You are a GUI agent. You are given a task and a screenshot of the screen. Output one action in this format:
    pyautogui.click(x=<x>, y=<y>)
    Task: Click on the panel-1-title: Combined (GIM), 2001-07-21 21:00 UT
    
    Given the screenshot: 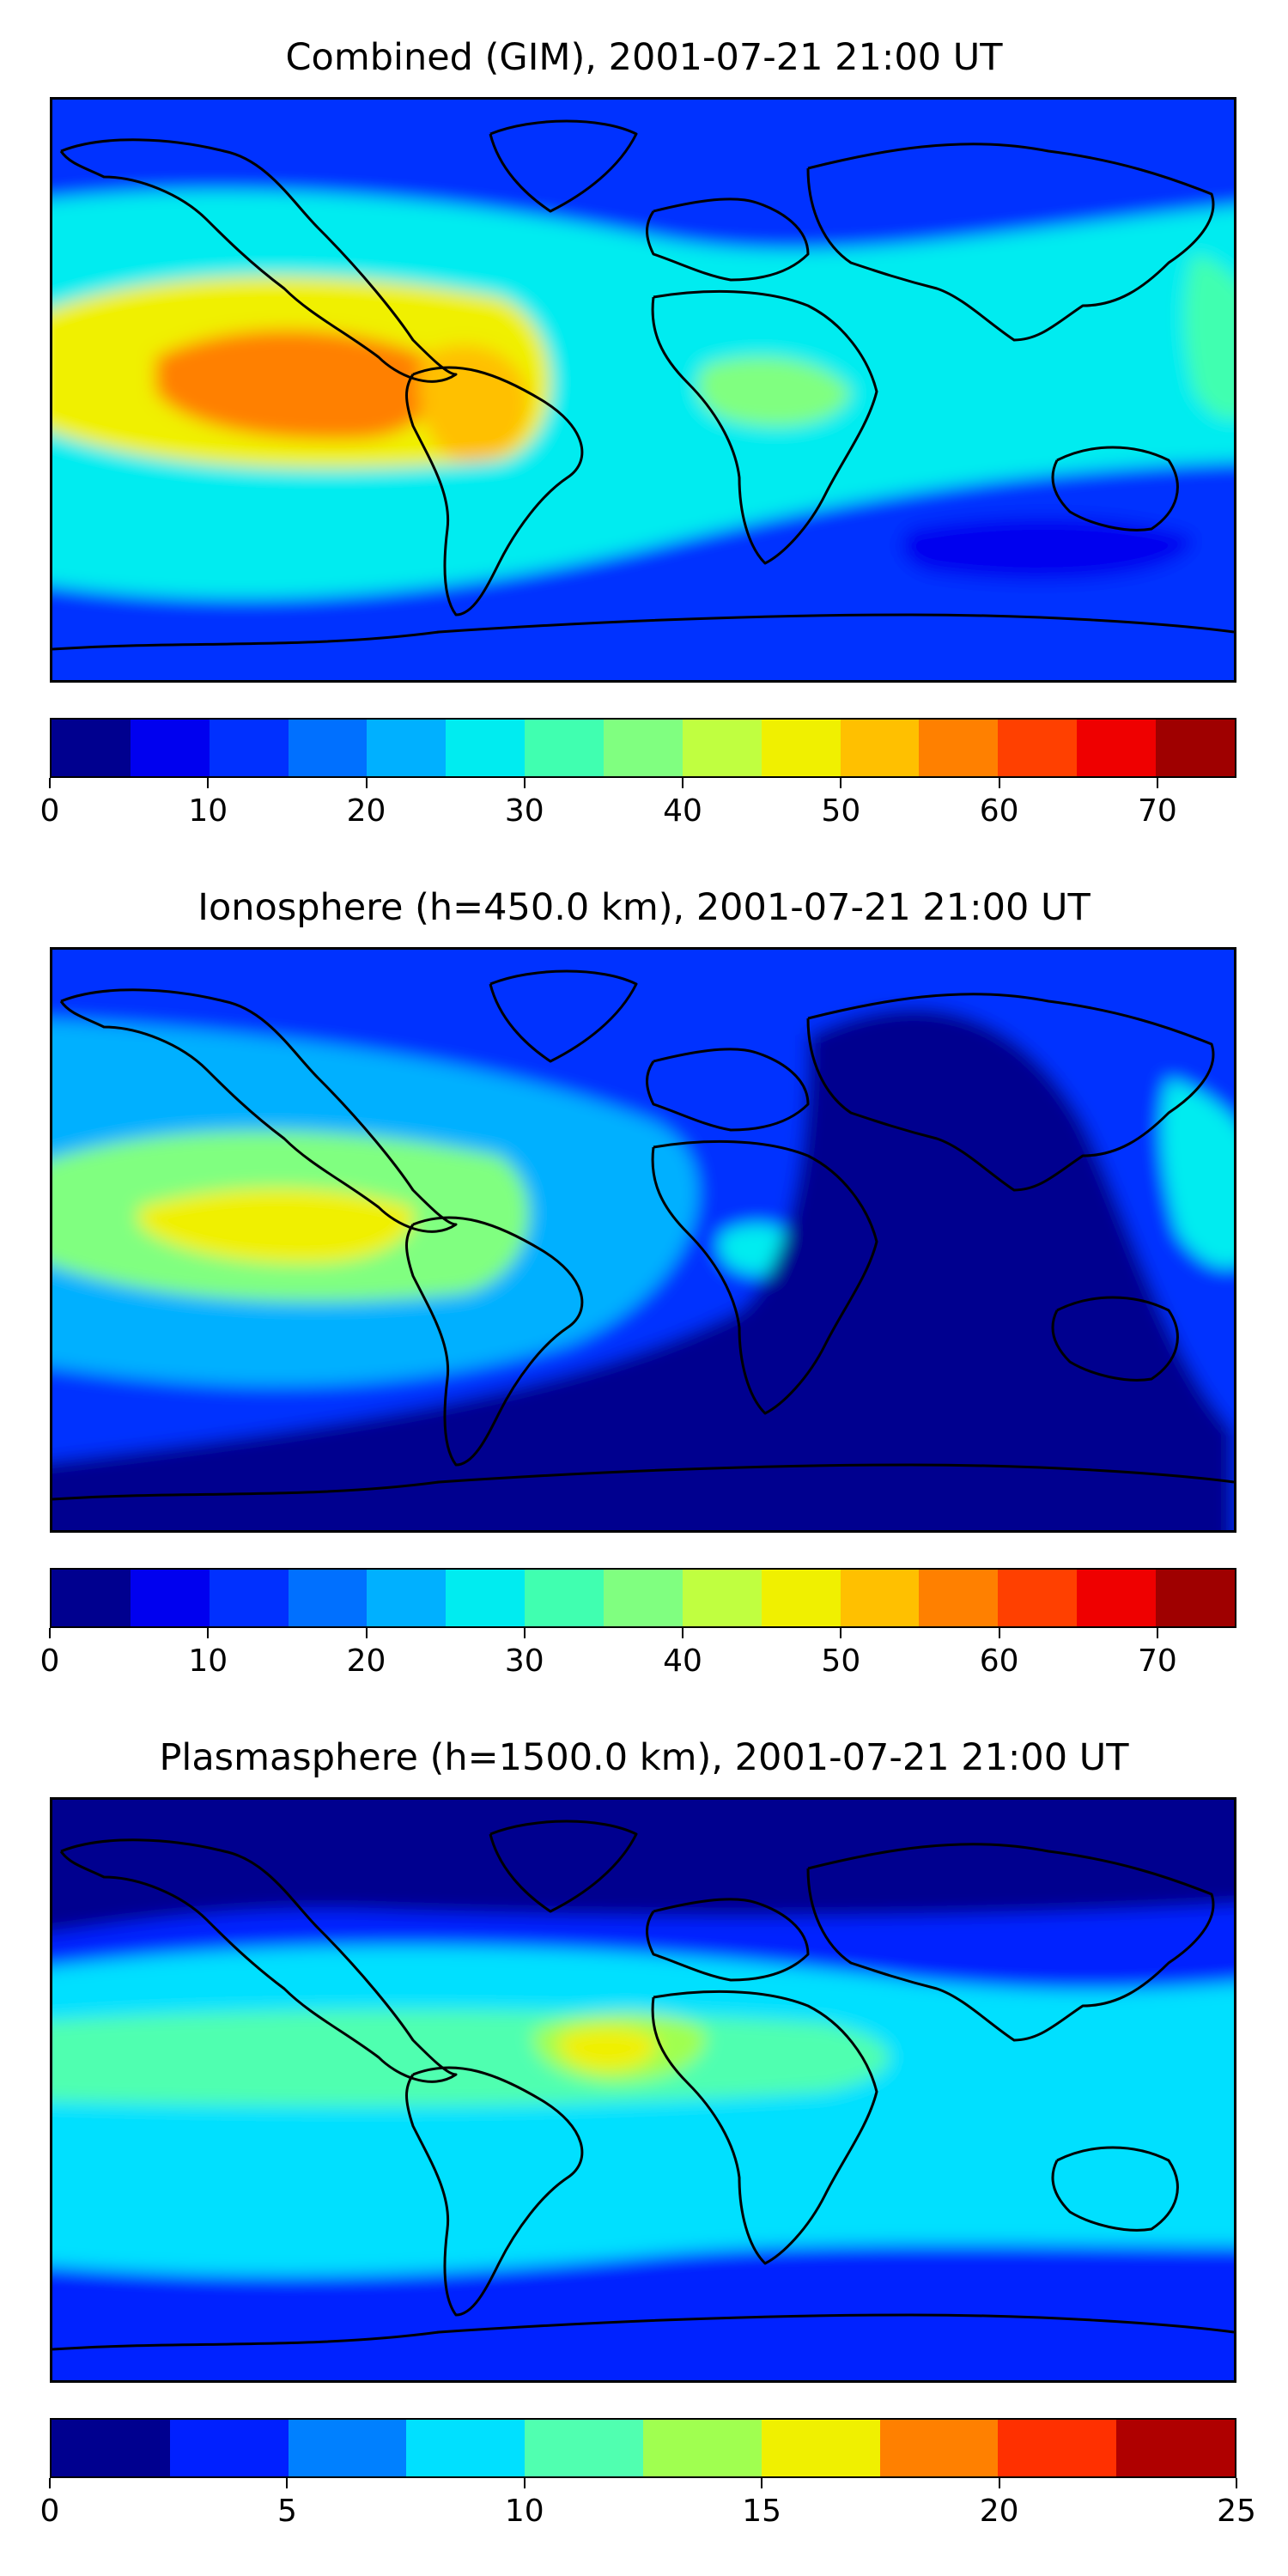 What is the action you would take?
    pyautogui.click(x=644, y=58)
    